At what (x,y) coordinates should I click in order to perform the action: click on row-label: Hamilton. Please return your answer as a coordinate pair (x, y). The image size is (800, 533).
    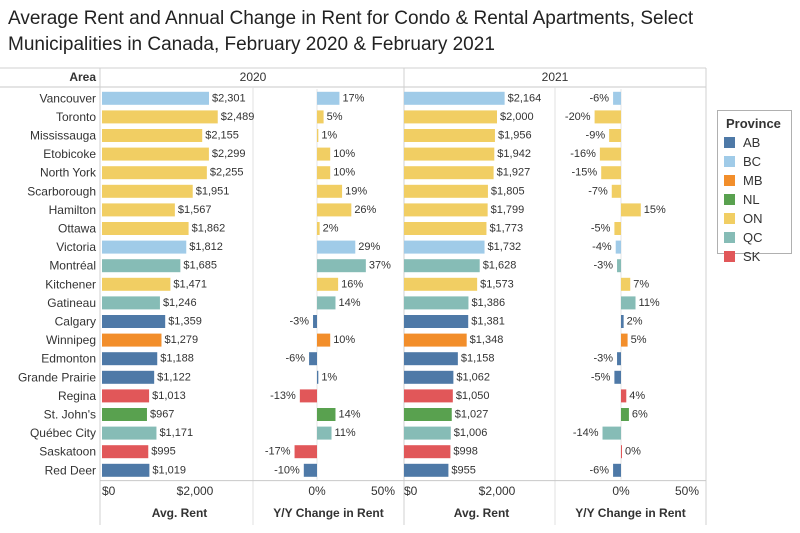
    Looking at the image, I should click on (72, 210).